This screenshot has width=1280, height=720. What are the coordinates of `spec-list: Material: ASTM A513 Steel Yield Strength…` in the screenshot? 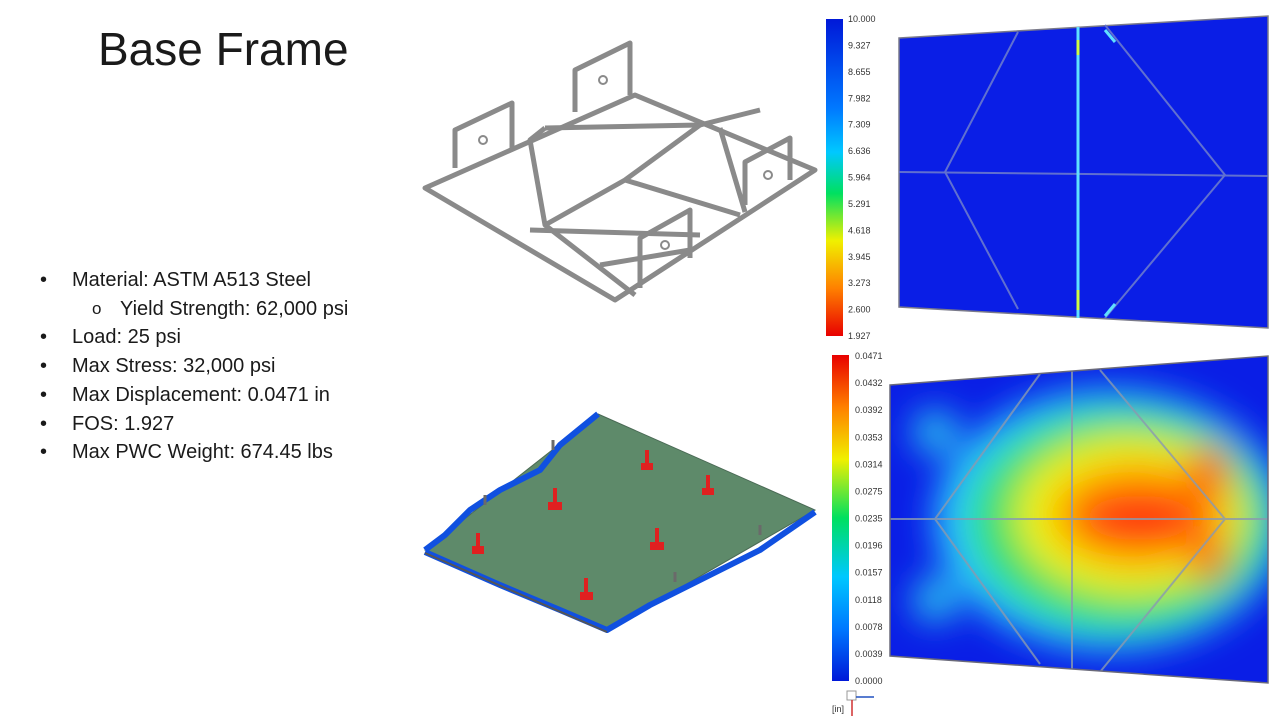 It's located at (194, 366).